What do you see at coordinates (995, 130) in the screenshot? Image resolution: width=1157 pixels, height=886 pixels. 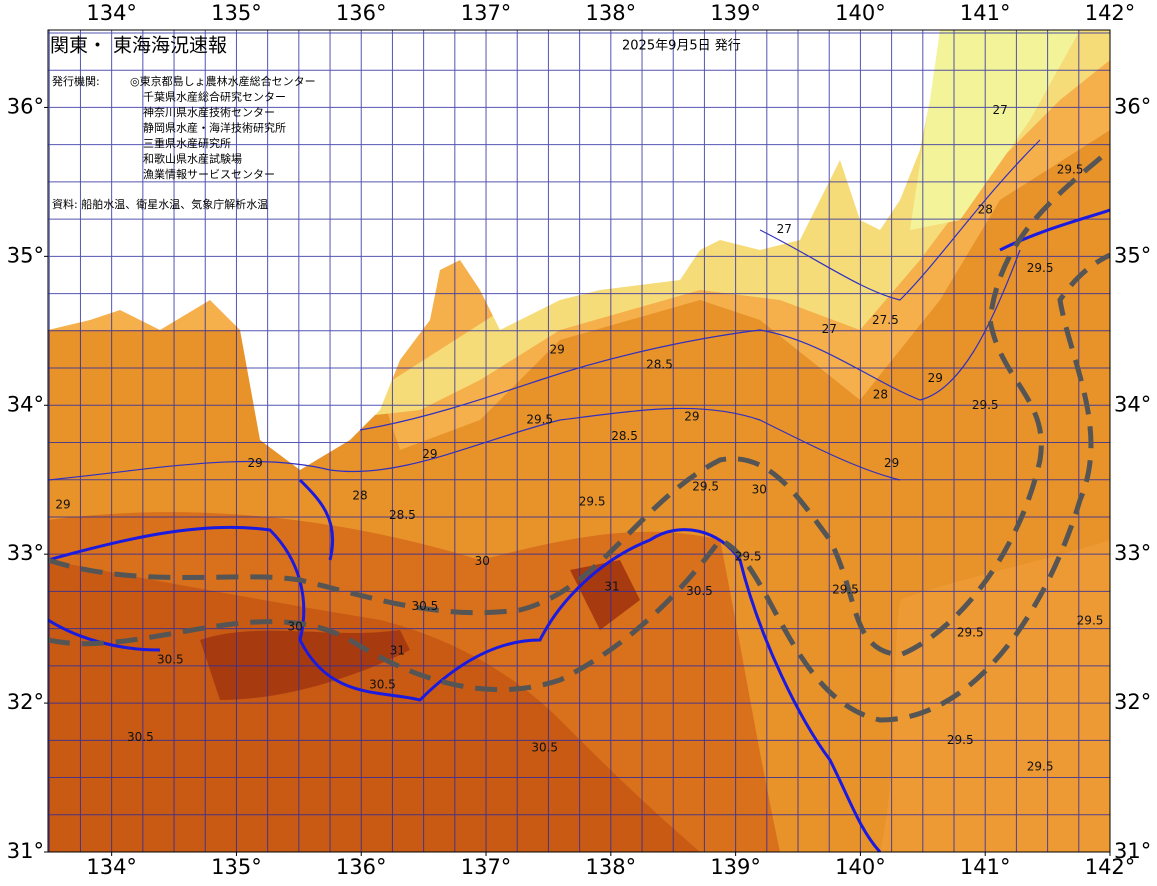 I see `coolest-zone` at bounding box center [995, 130].